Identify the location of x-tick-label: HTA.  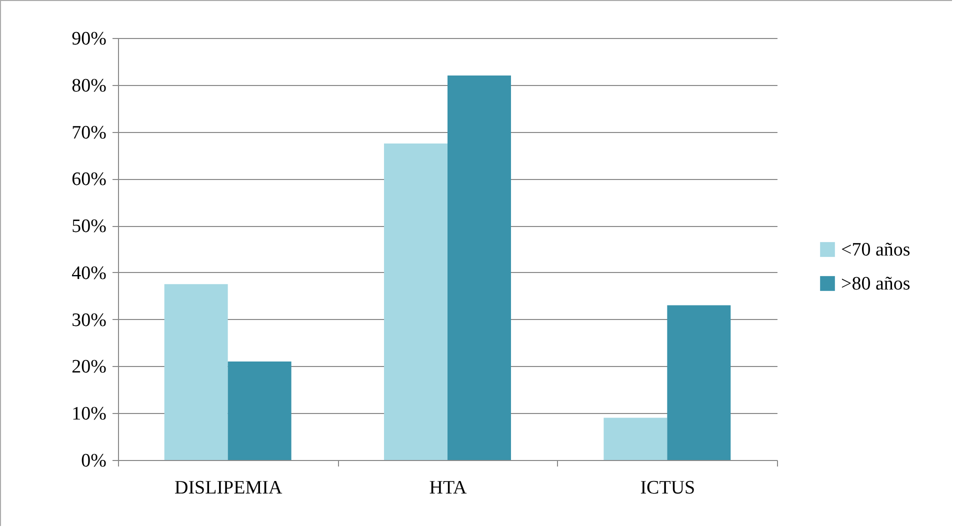
(448, 488).